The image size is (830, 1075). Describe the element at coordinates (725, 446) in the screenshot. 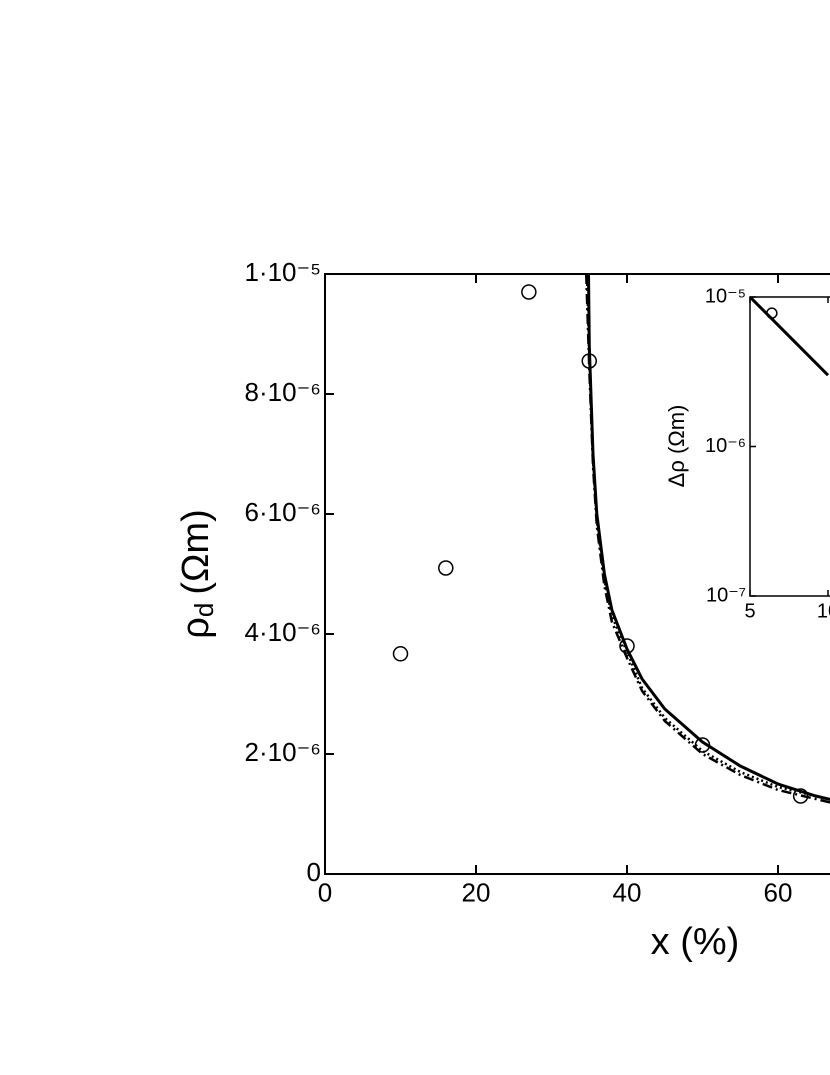

I see `y-tick-label: 10⁻⁶` at that location.